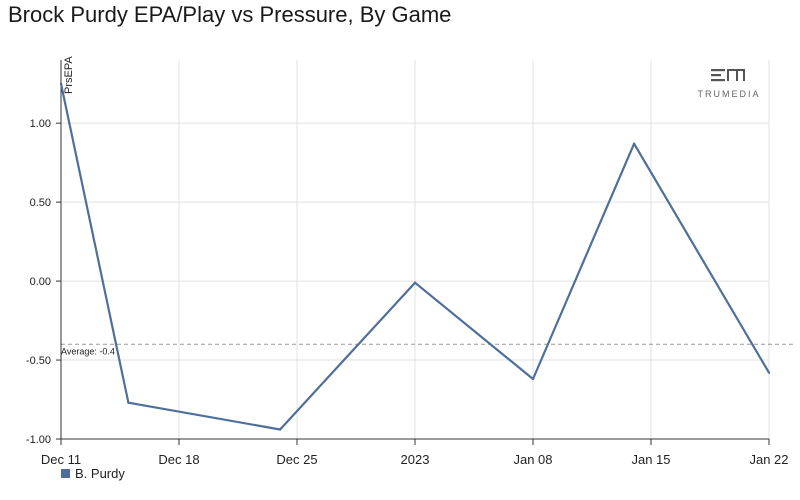 The image size is (800, 500). Describe the element at coordinates (100, 473) in the screenshot. I see `legend-label: B. Purdy` at that location.